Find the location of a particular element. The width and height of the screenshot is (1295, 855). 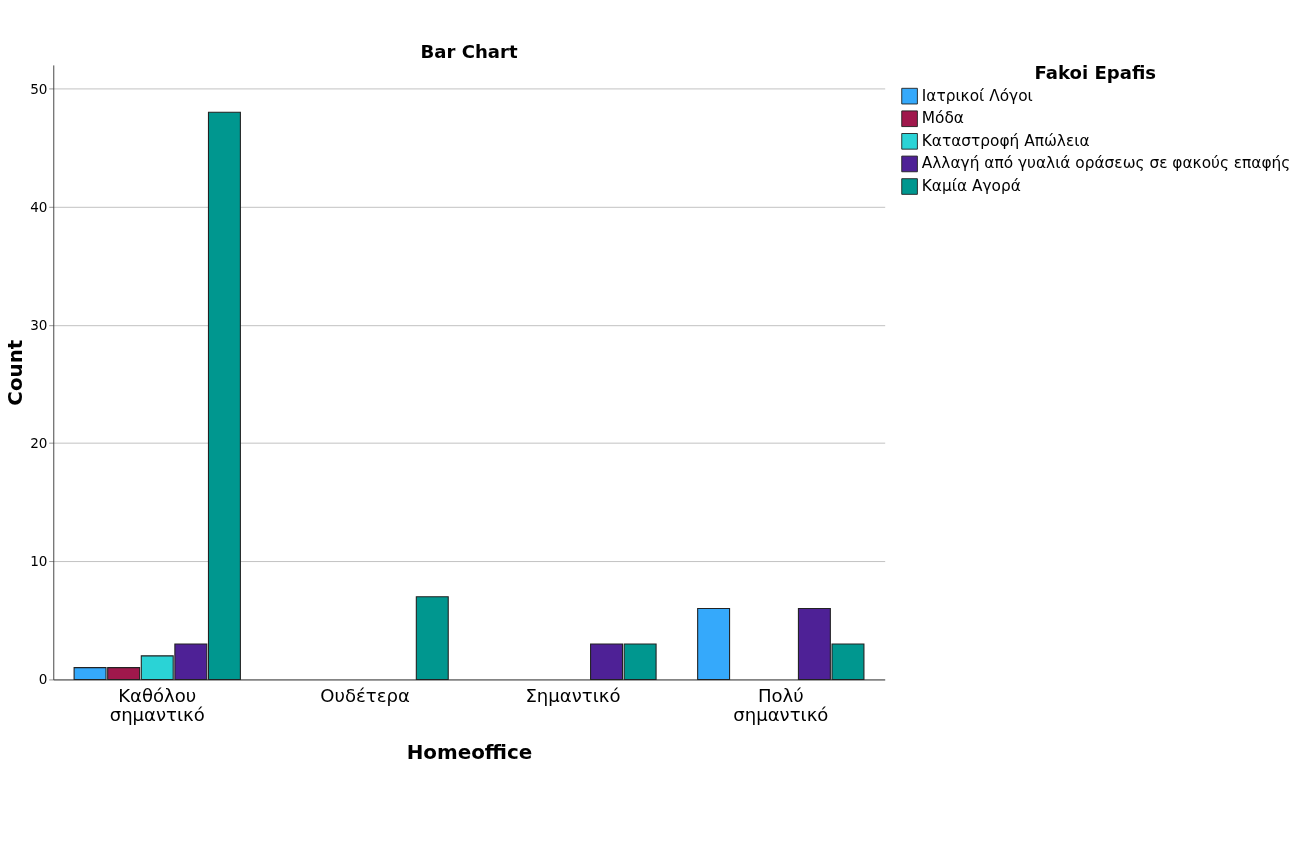

y-tick-label: 30 is located at coordinates (39, 324).